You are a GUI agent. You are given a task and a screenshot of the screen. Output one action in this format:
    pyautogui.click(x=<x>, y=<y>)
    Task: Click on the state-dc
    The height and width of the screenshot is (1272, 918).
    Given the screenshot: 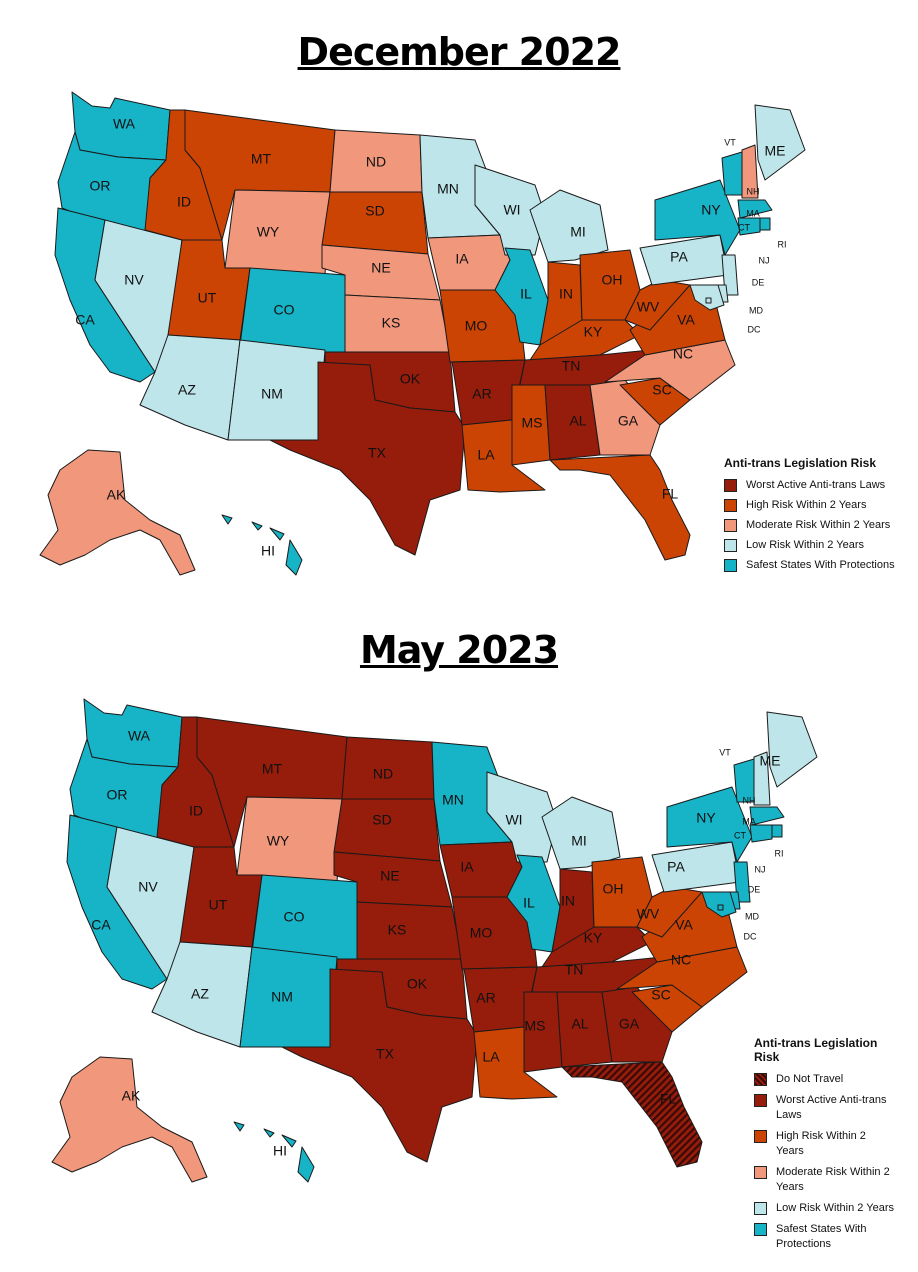 What is the action you would take?
    pyautogui.click(x=720, y=907)
    